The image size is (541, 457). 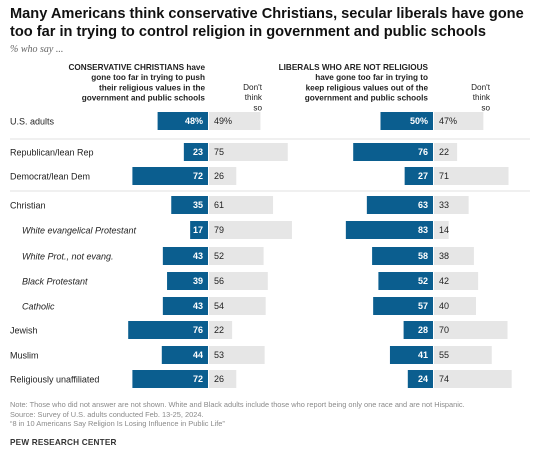 I want to click on data-label-secondary: 70, so click(x=444, y=330).